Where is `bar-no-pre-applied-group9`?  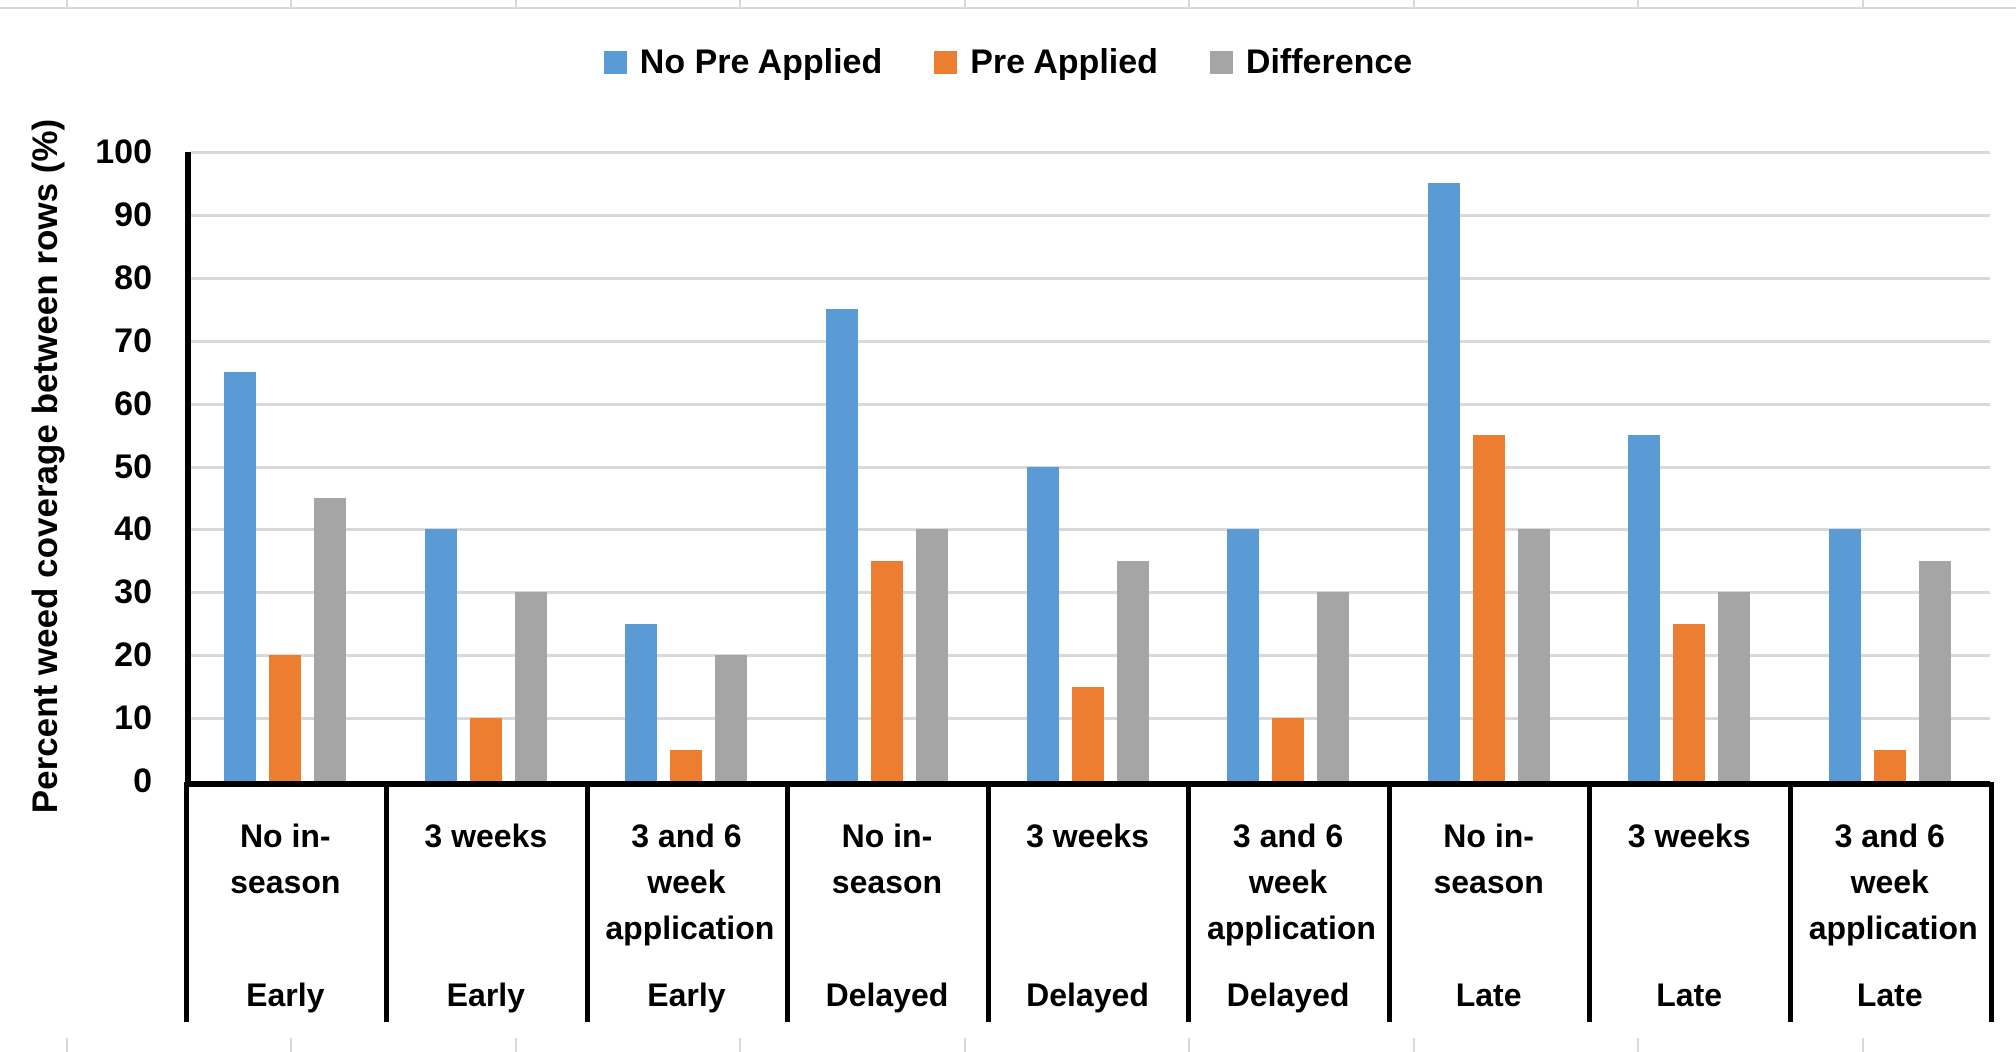 bar-no-pre-applied-group9 is located at coordinates (1844, 655).